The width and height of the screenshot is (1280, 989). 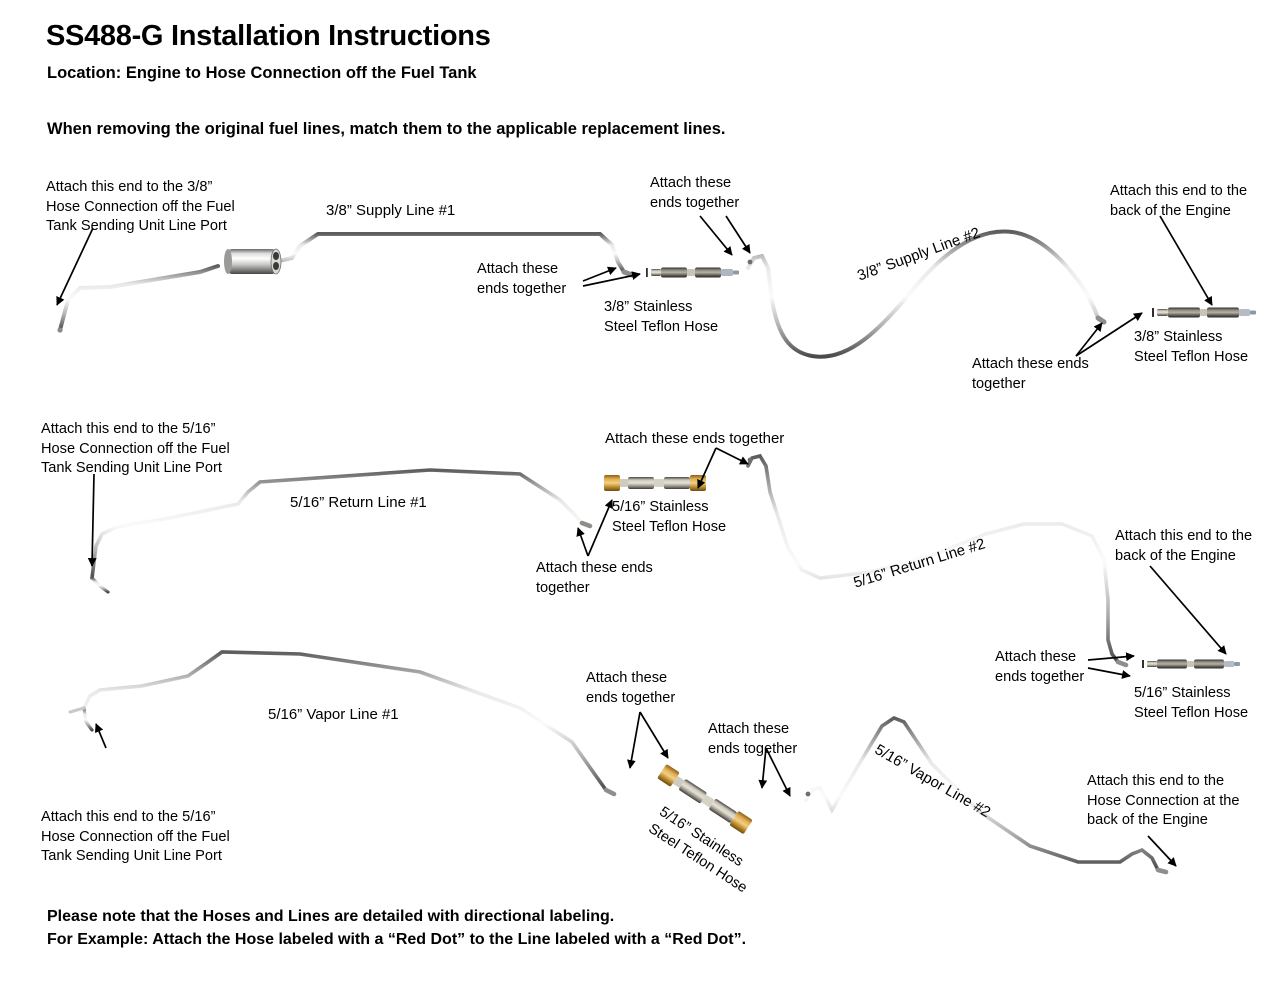 What do you see at coordinates (1191, 347) in the screenshot?
I see `row1-hose-right-label: 3/8” Stainless Steel Teflon Hose` at bounding box center [1191, 347].